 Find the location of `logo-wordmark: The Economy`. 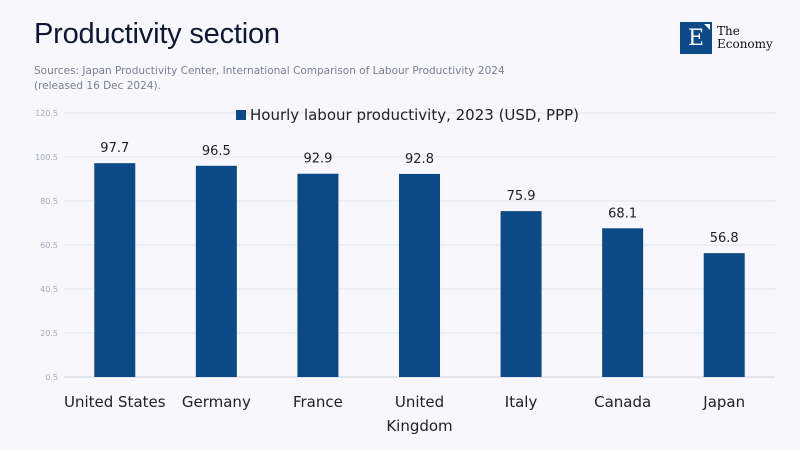

logo-wordmark: The Economy is located at coordinates (745, 38).